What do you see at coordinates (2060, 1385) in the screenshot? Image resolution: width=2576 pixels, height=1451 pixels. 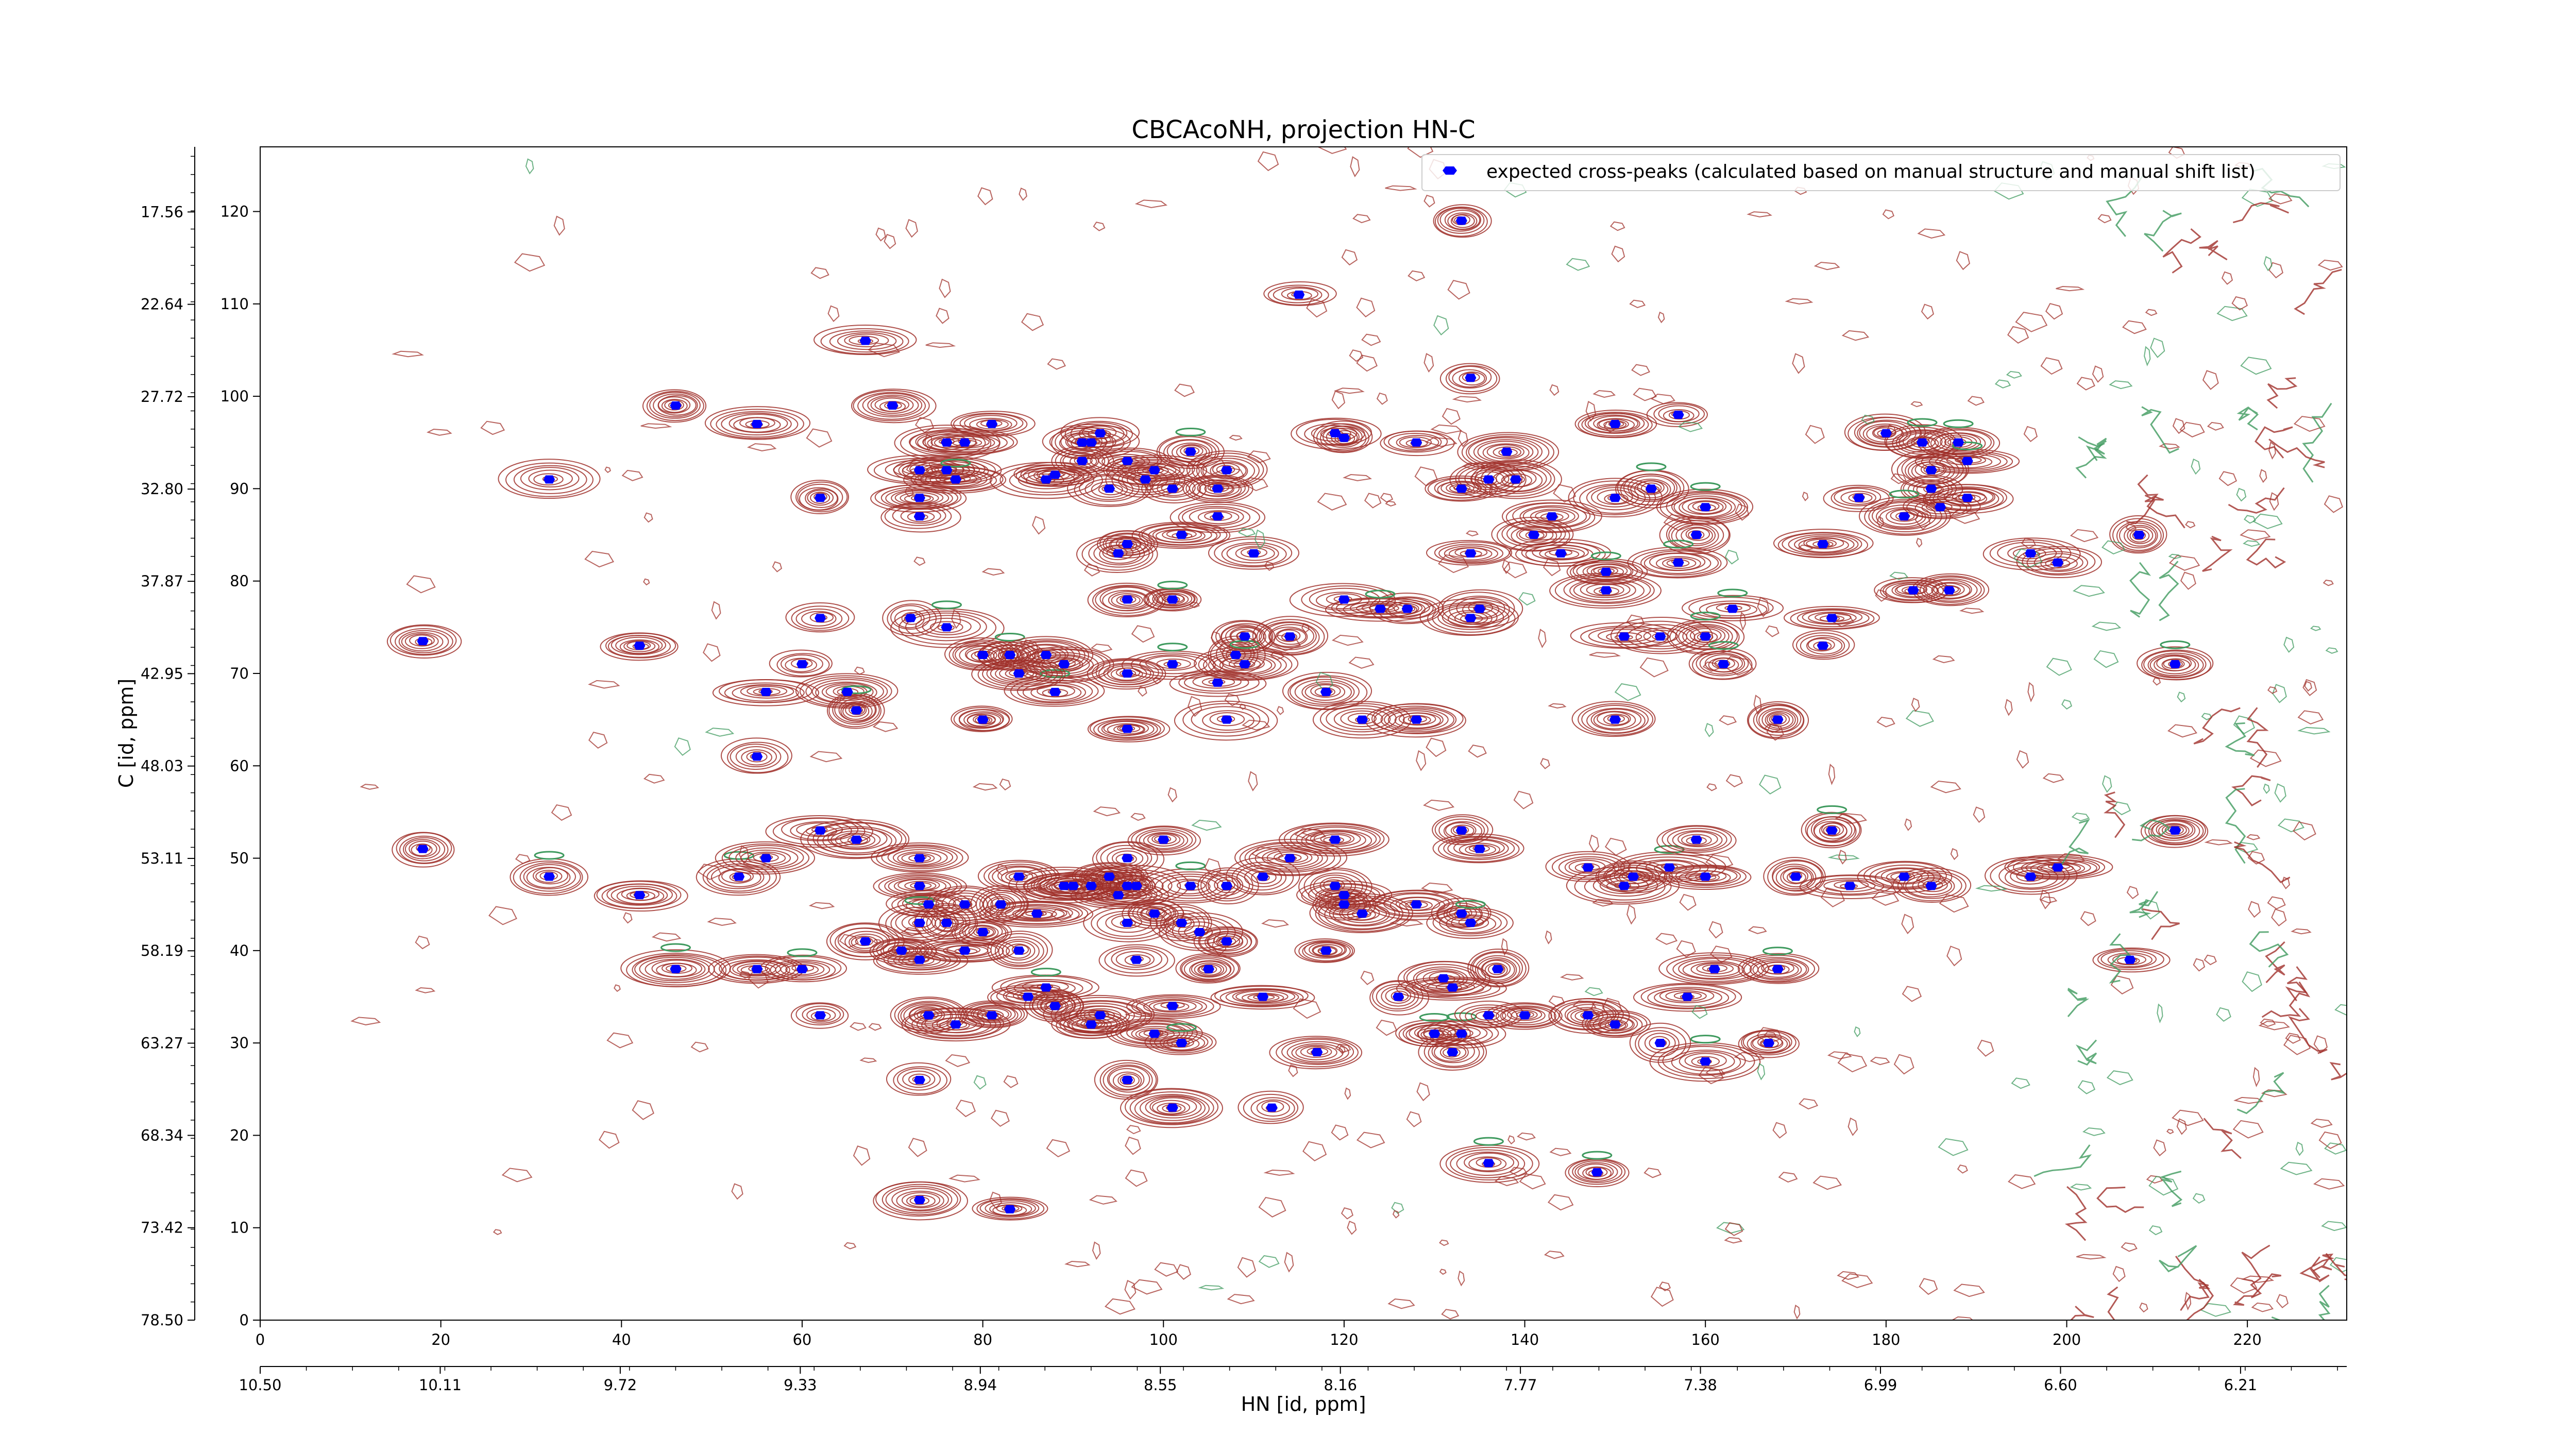 I see `ppm-x-tick-label: 6.60` at bounding box center [2060, 1385].